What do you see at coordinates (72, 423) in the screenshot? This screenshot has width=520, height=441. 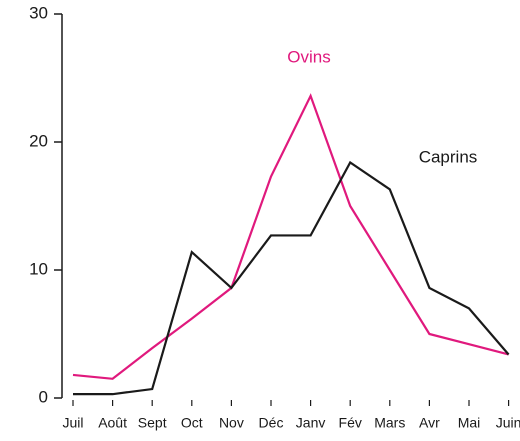 I see `x-tick-label: Juil` at bounding box center [72, 423].